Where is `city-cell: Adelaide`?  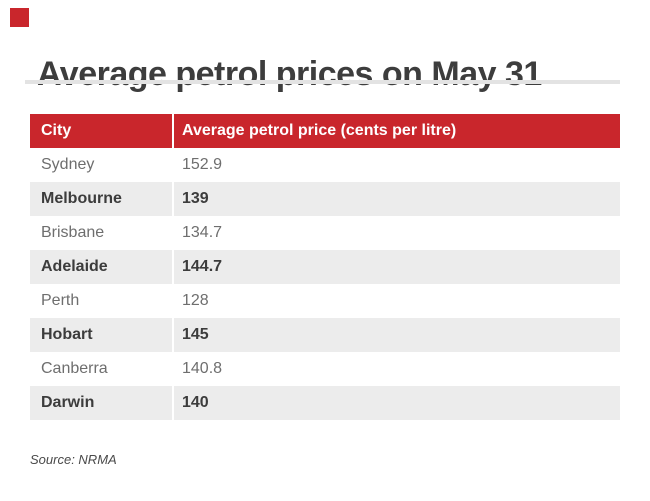 city-cell: Adelaide is located at coordinates (74, 266).